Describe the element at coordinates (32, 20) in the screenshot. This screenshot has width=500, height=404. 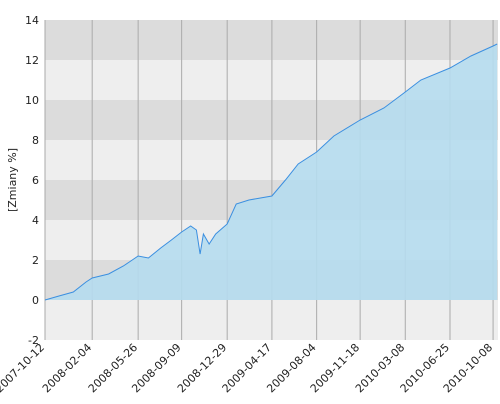
I see `y-tick-label: 14` at that location.